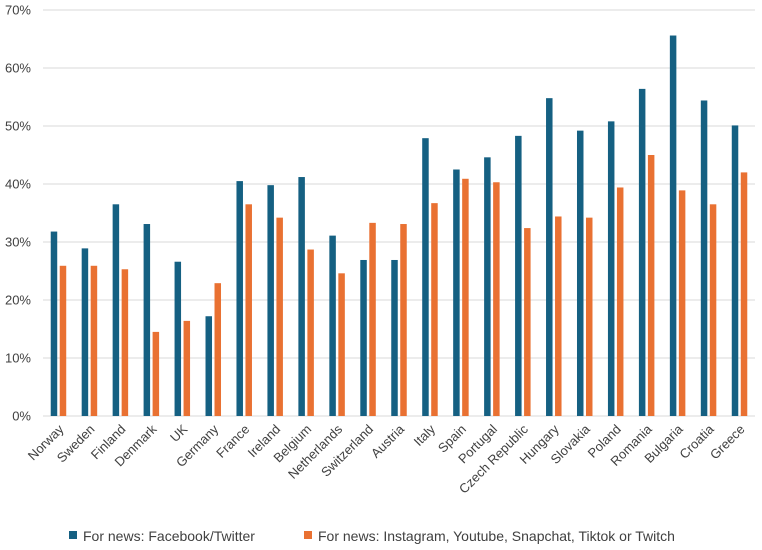 The image size is (762, 550). Describe the element at coordinates (21, 416) in the screenshot. I see `y-tick-label-0: 0%` at that location.